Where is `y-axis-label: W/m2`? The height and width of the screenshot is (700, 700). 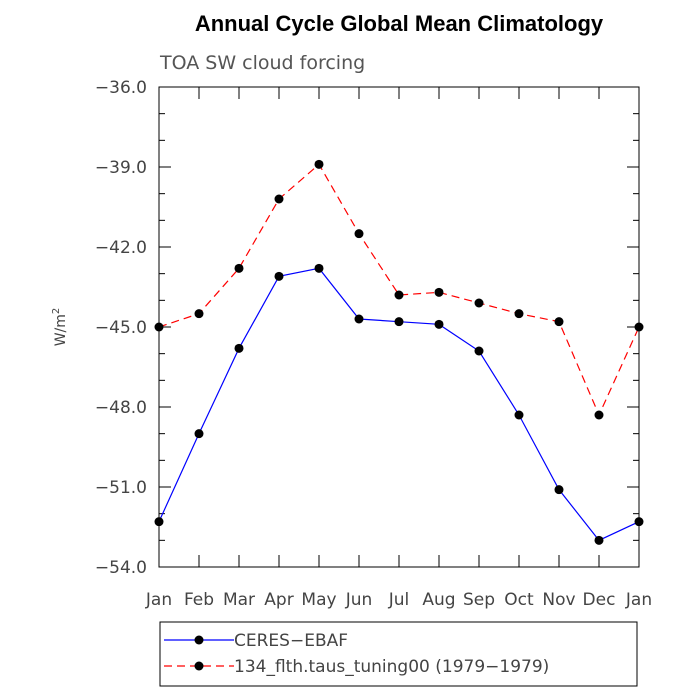
y-axis-label: W/m2 is located at coordinates (60, 327).